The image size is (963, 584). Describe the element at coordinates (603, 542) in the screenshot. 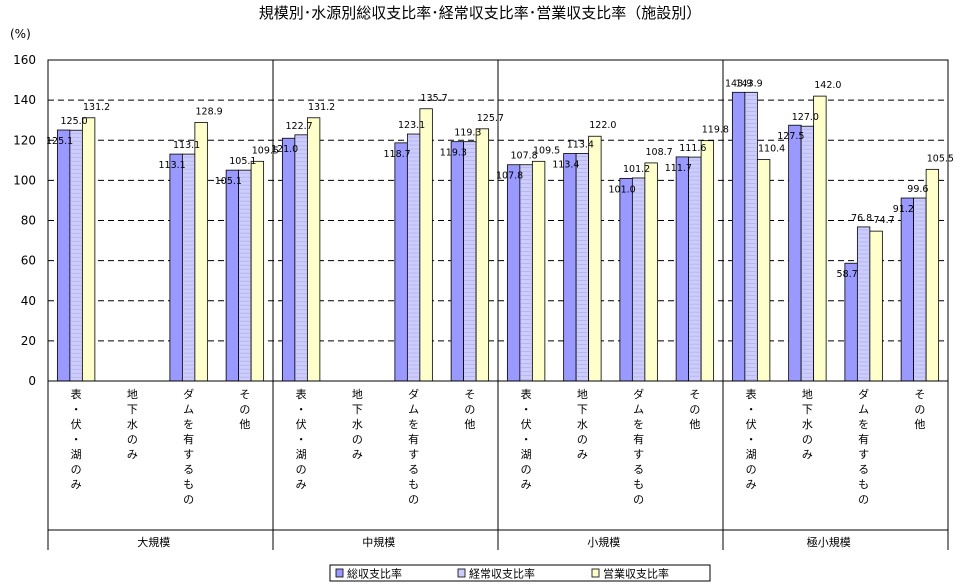

I see `group-label: 小規模` at that location.